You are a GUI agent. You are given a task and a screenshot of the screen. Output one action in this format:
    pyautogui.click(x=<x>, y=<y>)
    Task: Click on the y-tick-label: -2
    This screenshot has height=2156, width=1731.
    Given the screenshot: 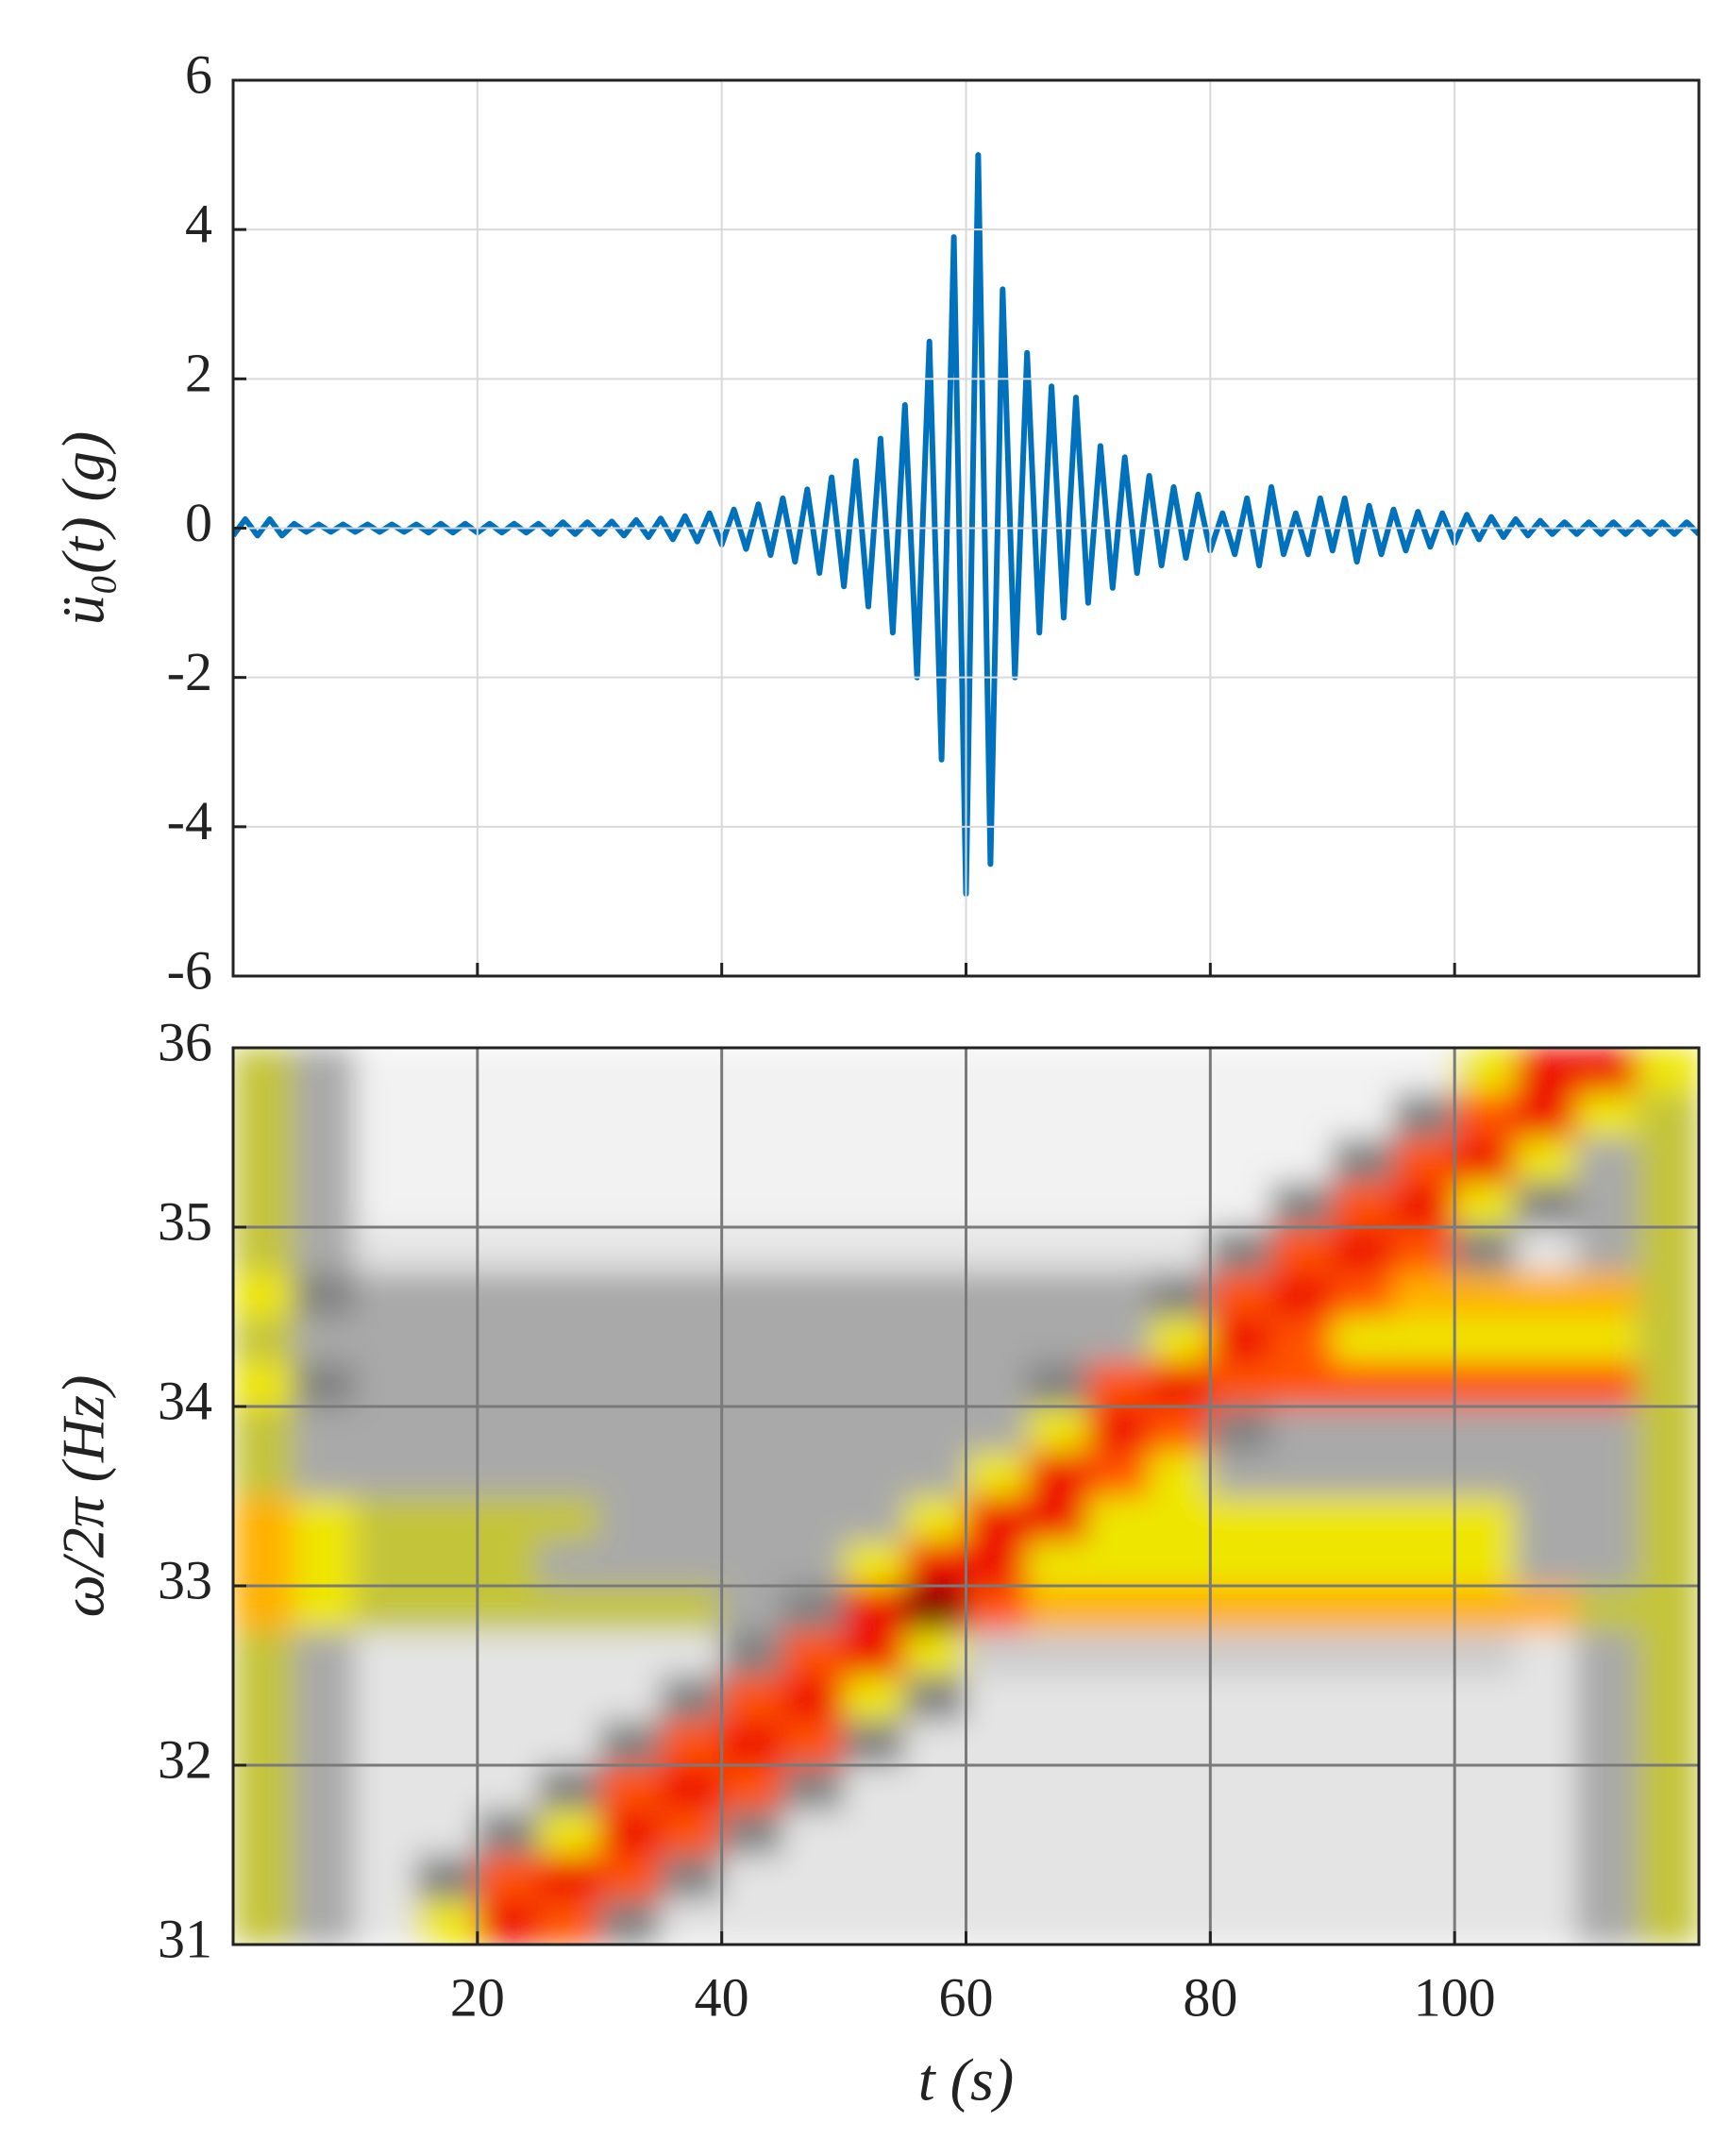 What is the action you would take?
    pyautogui.click(x=189, y=671)
    